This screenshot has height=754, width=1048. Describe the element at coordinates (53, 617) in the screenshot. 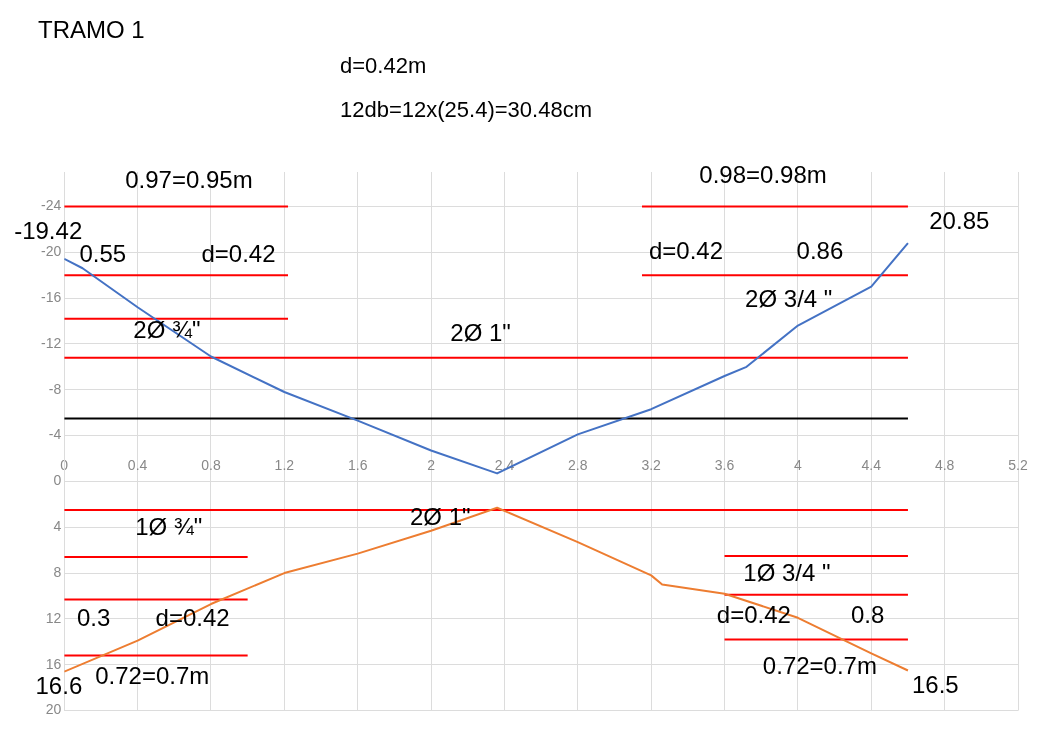

I see `y-tick-label: 12` at that location.